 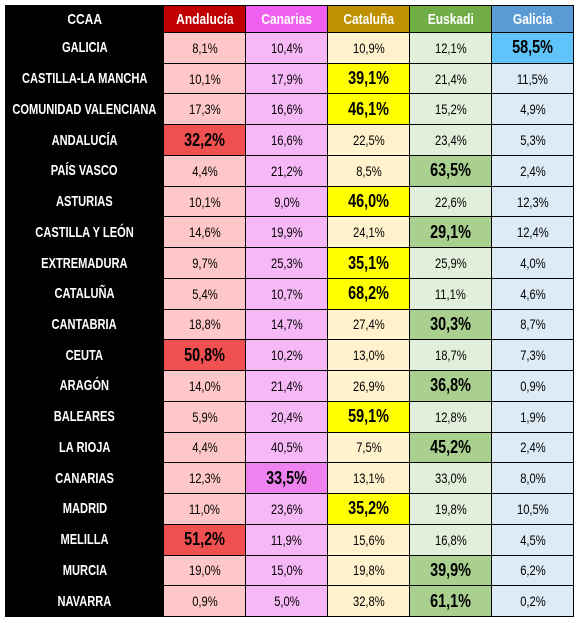 What do you see at coordinates (532, 293) in the screenshot?
I see `value-cell-text: 4,6%` at bounding box center [532, 293].